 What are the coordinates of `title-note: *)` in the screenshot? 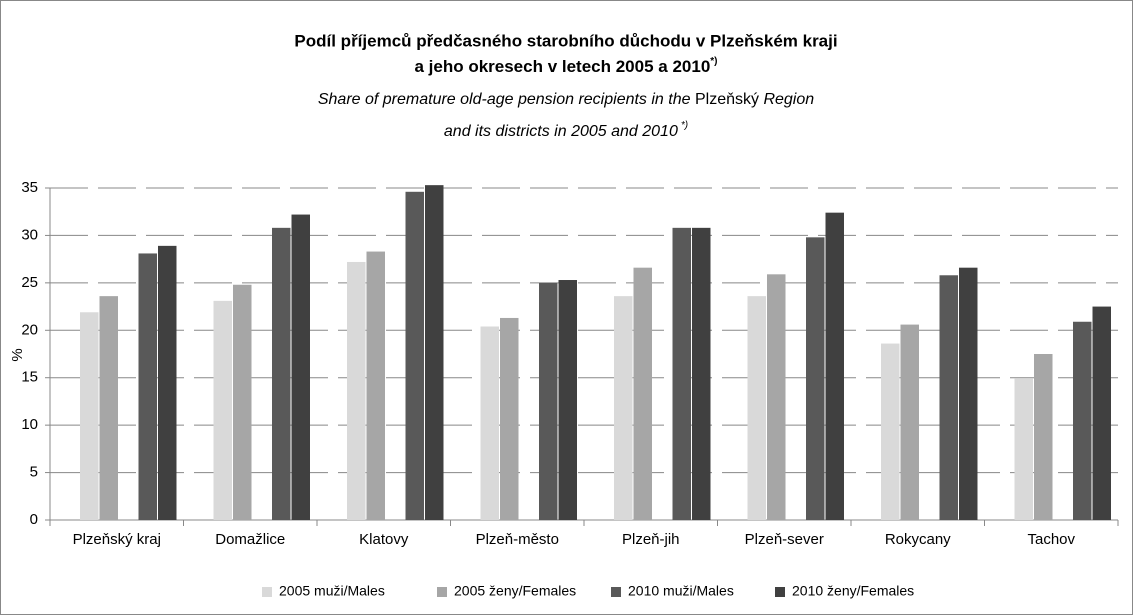 It's located at (713, 61).